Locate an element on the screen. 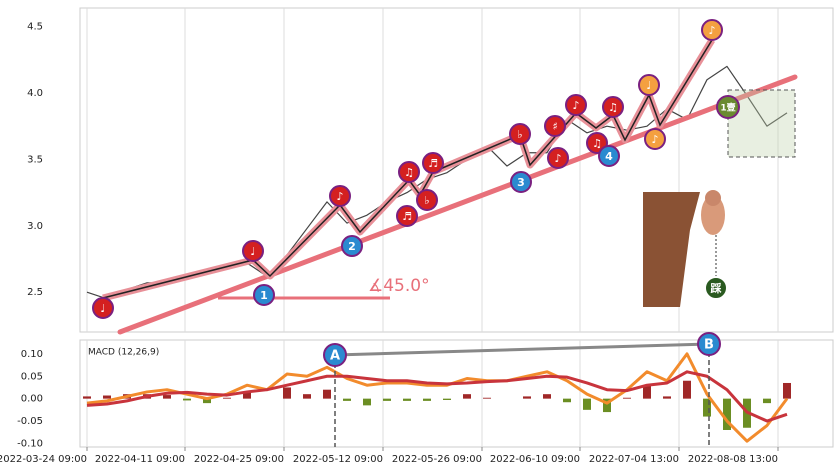 This screenshot has height=471, width=839. panel-title: MACD (12,26,9) is located at coordinates (123, 353).